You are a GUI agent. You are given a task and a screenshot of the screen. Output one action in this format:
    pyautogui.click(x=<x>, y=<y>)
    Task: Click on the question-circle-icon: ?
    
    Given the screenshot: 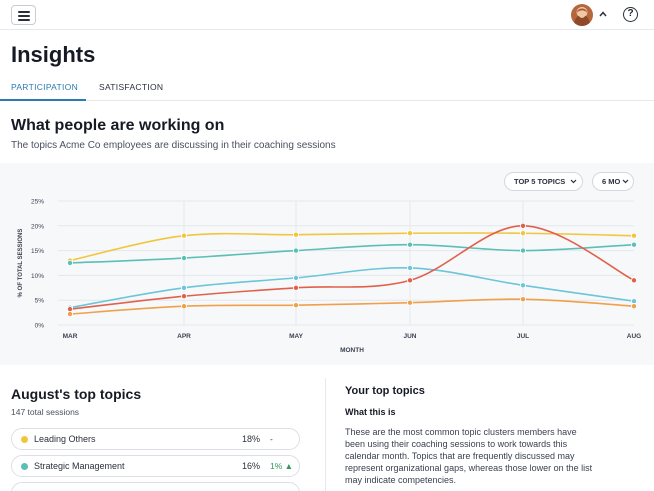 What is the action you would take?
    pyautogui.click(x=630, y=14)
    